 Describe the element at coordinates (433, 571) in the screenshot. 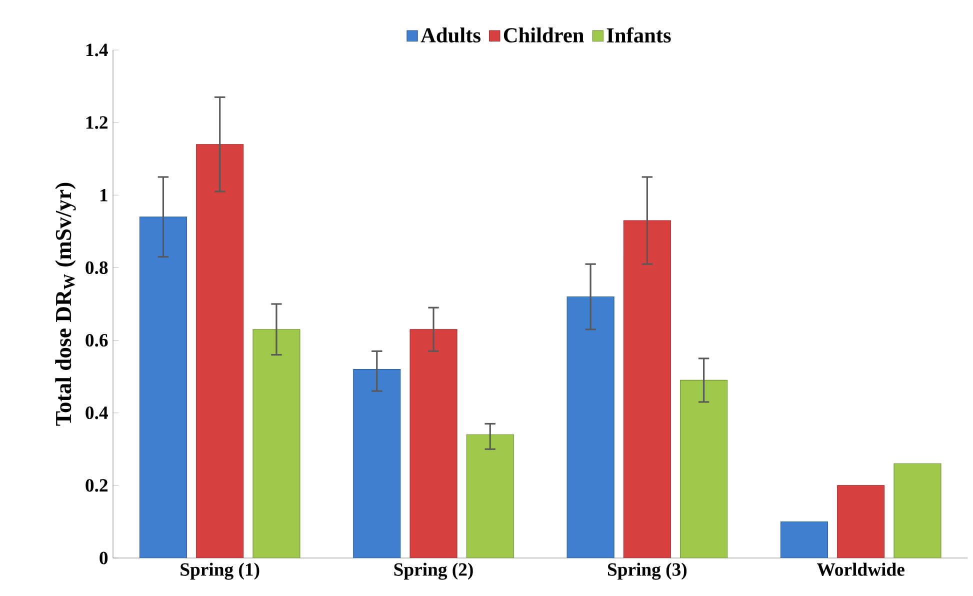

I see `x-tick-label: Spring (2)` at that location.